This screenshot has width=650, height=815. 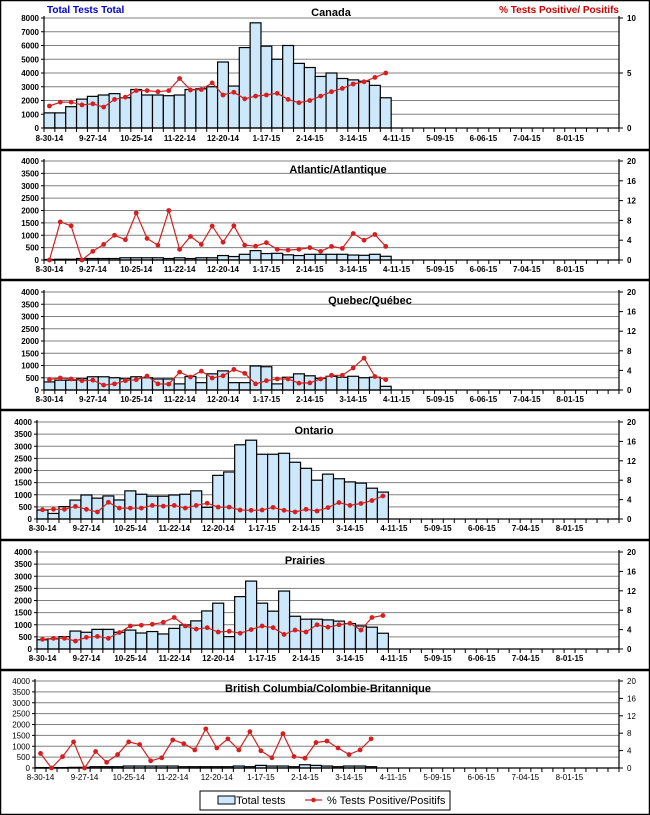 I want to click on x-tick-label: 12-20-14, so click(x=223, y=138).